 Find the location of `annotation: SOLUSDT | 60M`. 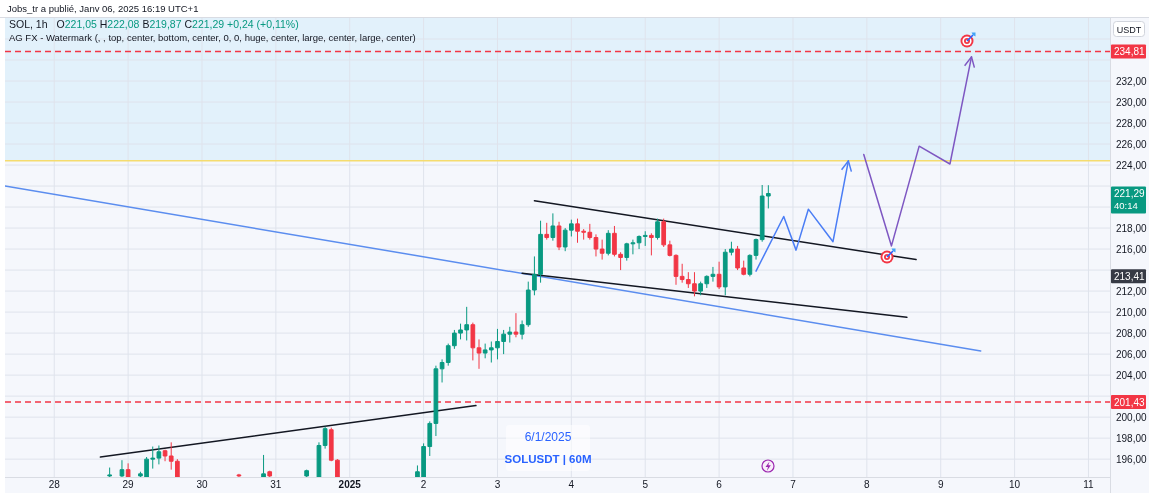

annotation: SOLUSDT | 60M is located at coordinates (548, 459).